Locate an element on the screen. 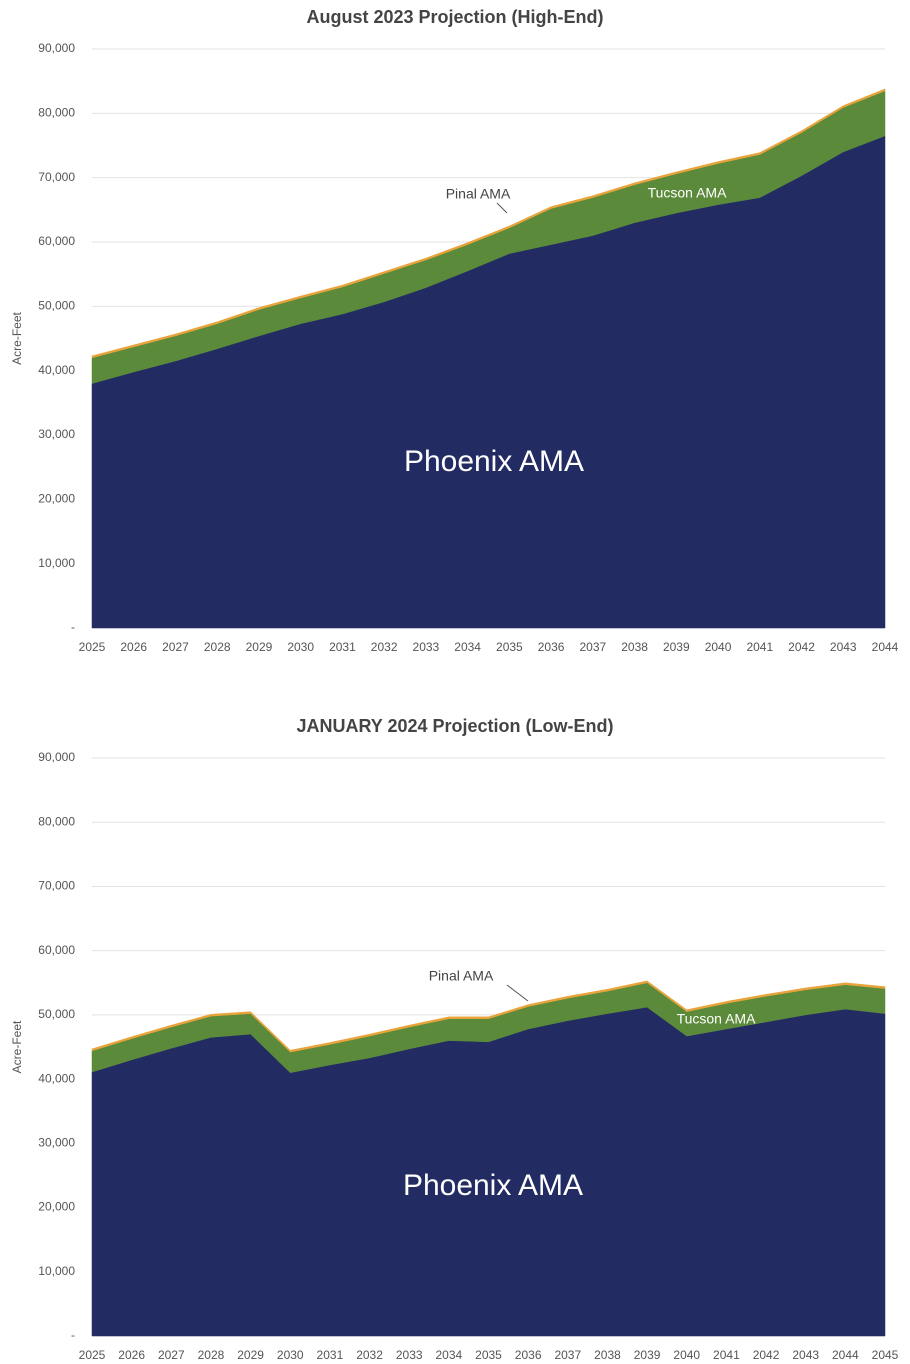 The image size is (910, 1364). chart-title: JANUARY 2024 Projection (Low-End) is located at coordinates (454, 726).